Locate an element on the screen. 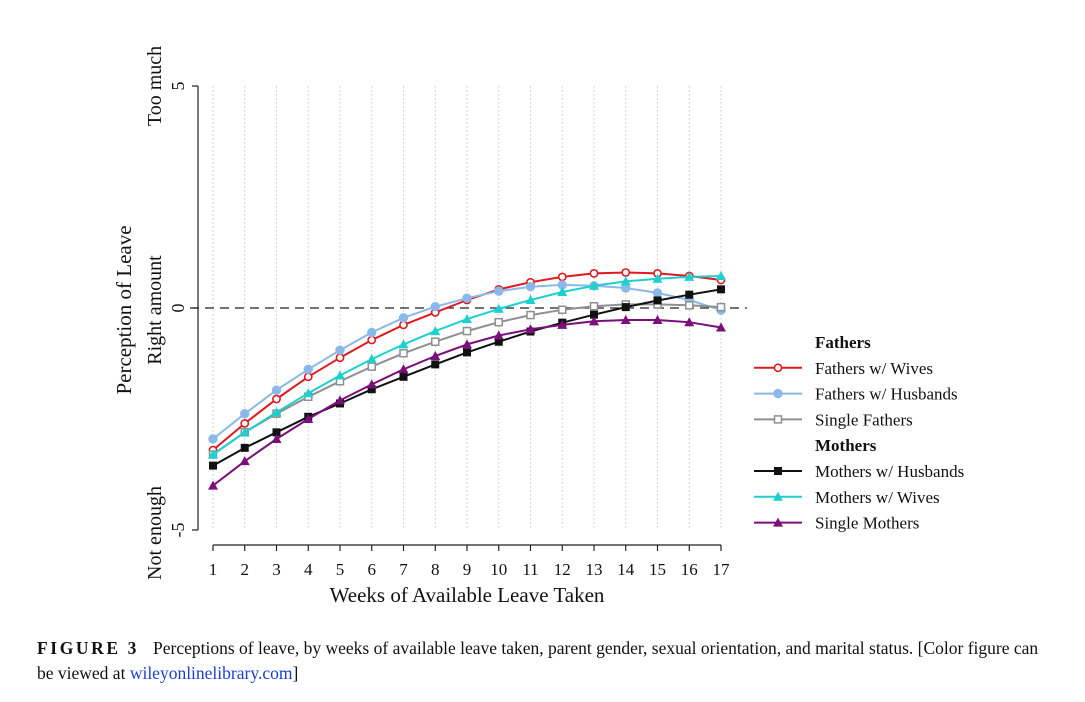  x-tick-label: 7 is located at coordinates (403, 569).